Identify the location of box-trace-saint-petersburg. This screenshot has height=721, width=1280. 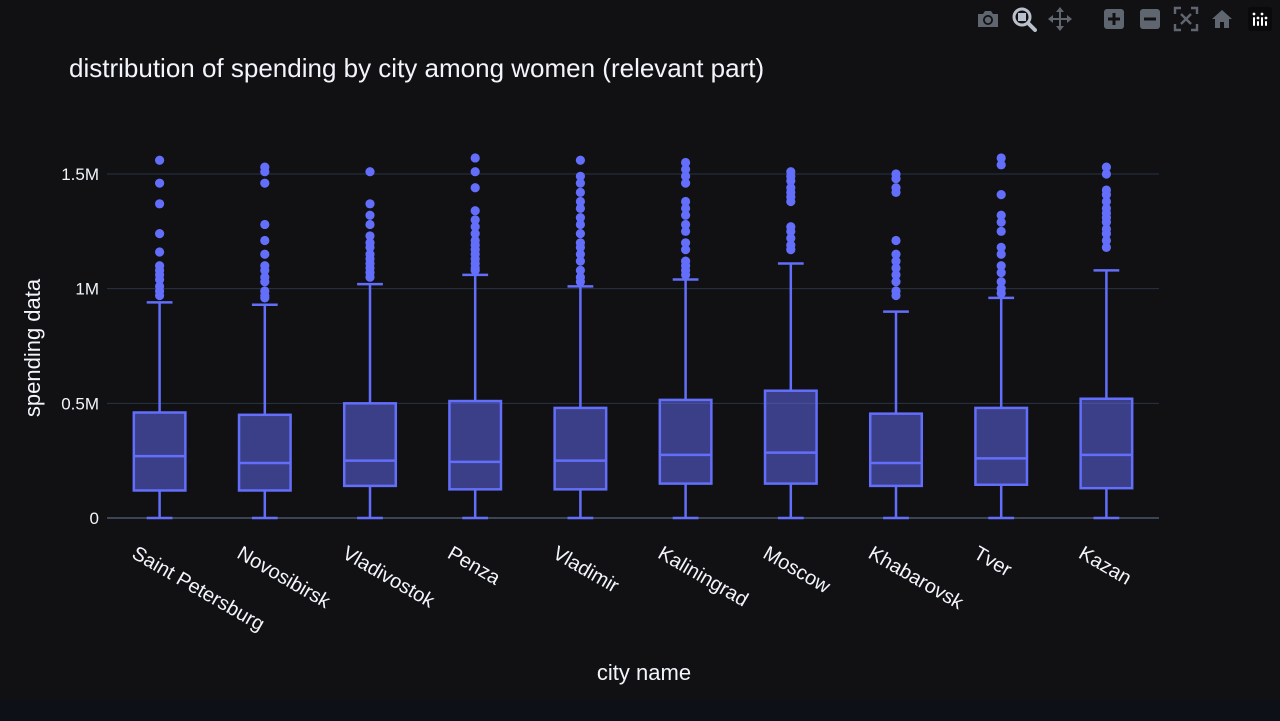
(159, 337).